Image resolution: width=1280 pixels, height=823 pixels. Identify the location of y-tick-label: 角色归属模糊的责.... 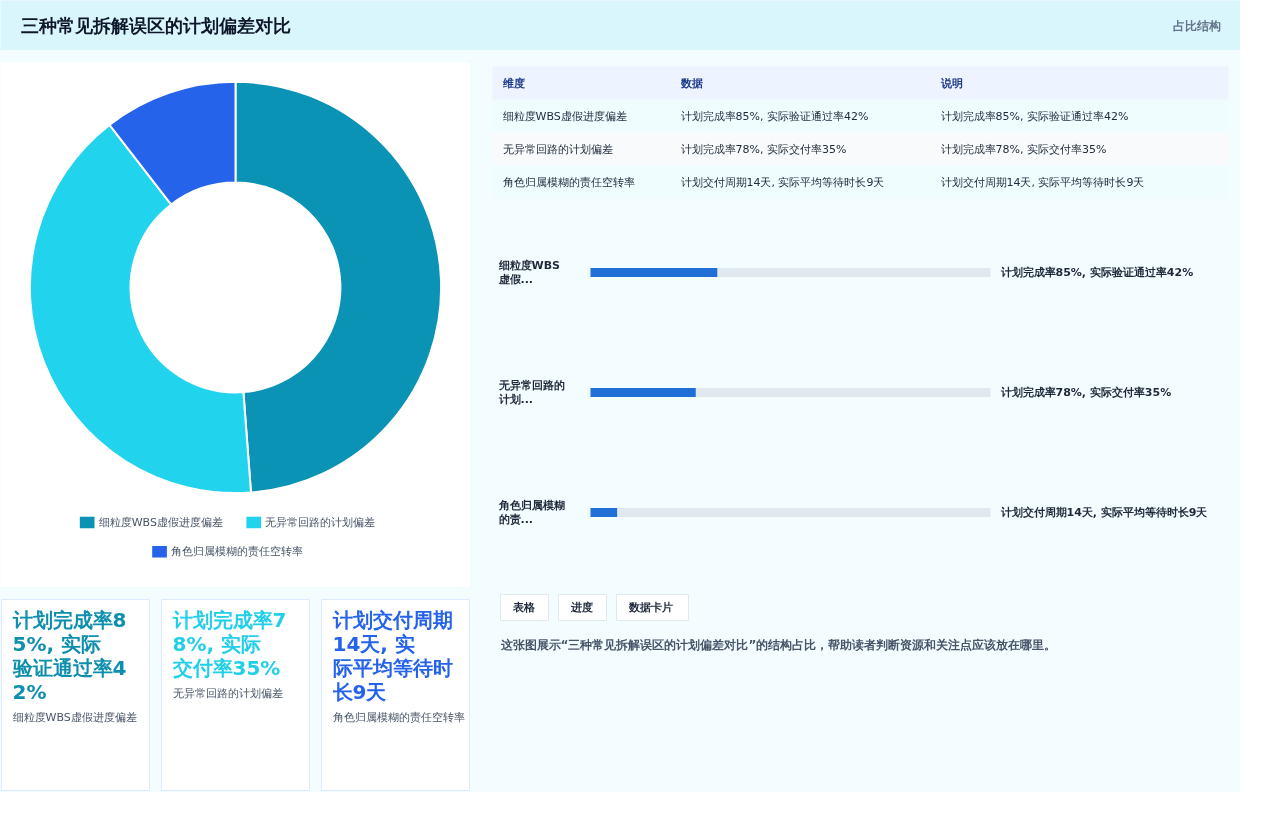
(531, 512).